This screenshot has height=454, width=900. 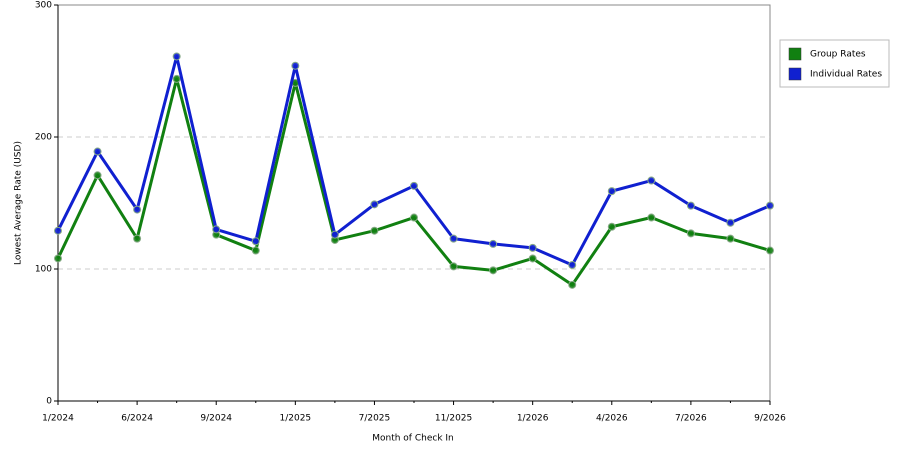 What do you see at coordinates (216, 419) in the screenshot?
I see `x-tick-label: 9/2024` at bounding box center [216, 419].